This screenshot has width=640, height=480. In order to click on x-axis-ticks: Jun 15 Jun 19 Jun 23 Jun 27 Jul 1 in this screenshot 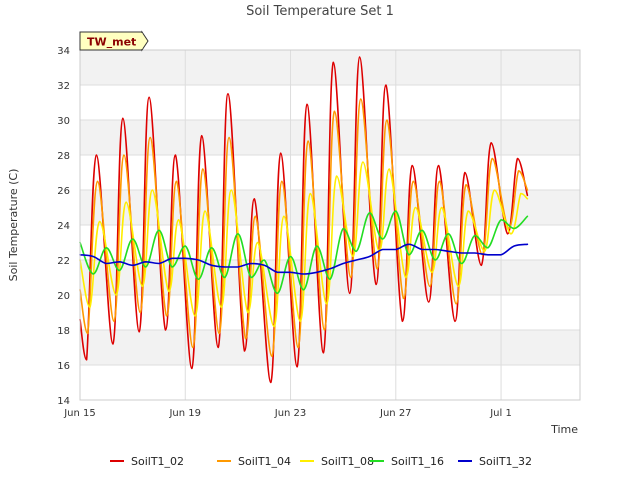, I will do `click(287, 413)`.